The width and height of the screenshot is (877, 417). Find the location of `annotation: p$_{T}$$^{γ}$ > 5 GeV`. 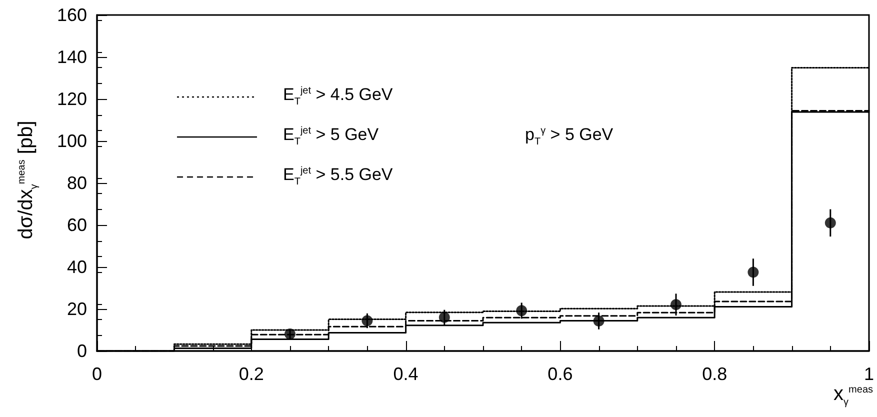

annotation: p$_{T}$$^{γ}$ > 5 GeV is located at coordinates (569, 136).